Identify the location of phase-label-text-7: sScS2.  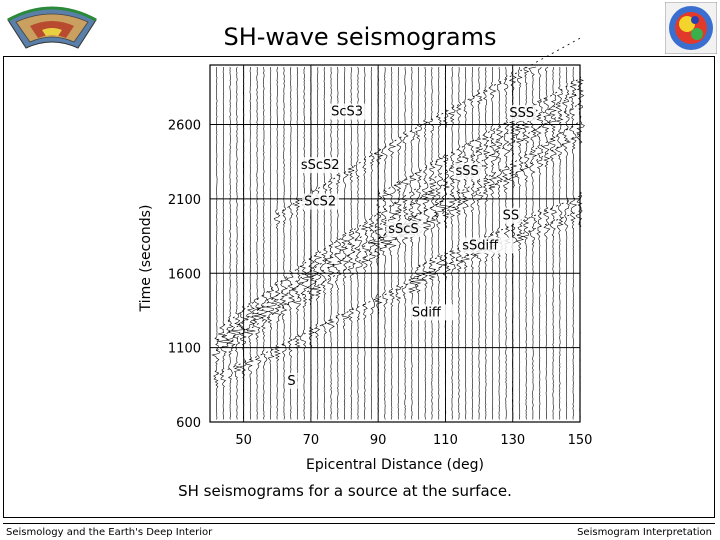
(320, 165).